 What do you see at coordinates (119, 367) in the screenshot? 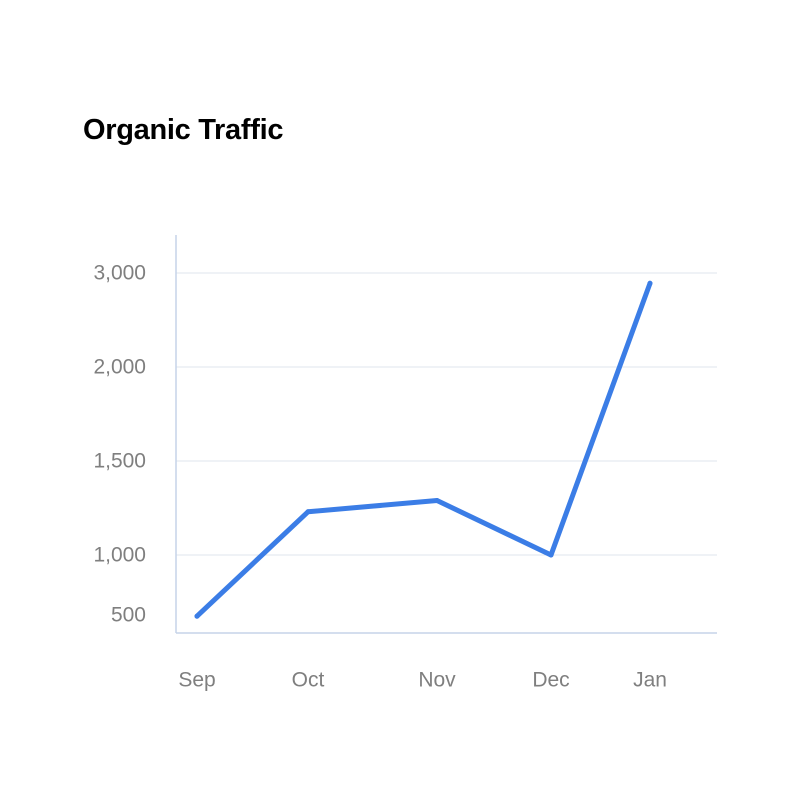
I see `y-tick-label: 2,000` at bounding box center [119, 367].